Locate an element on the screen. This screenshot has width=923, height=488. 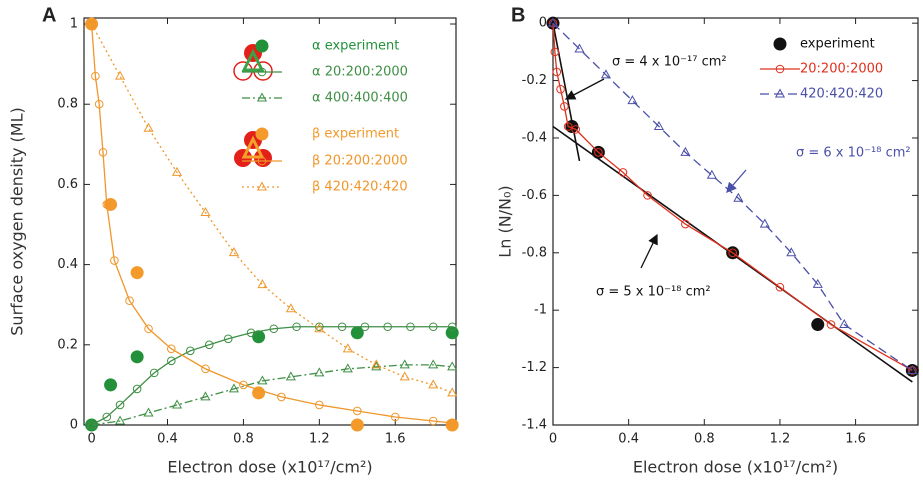
y-tick-label: -1.4 is located at coordinates (534, 425).